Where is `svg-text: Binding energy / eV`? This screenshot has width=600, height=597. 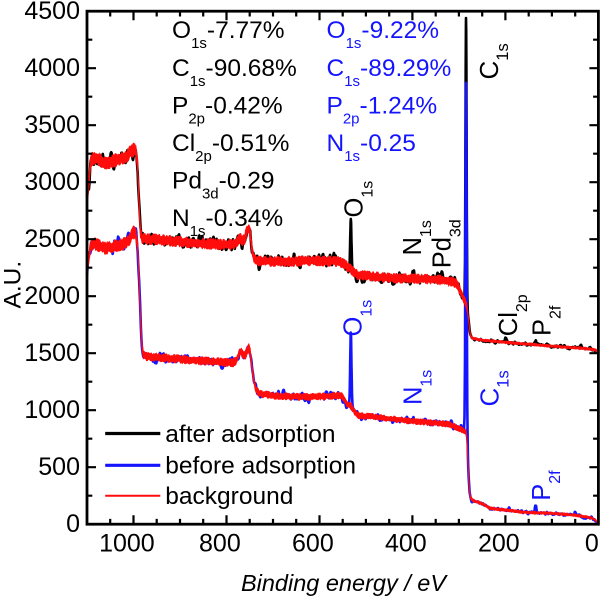 svg-text: Binding energy / eV is located at coordinates (344, 583).